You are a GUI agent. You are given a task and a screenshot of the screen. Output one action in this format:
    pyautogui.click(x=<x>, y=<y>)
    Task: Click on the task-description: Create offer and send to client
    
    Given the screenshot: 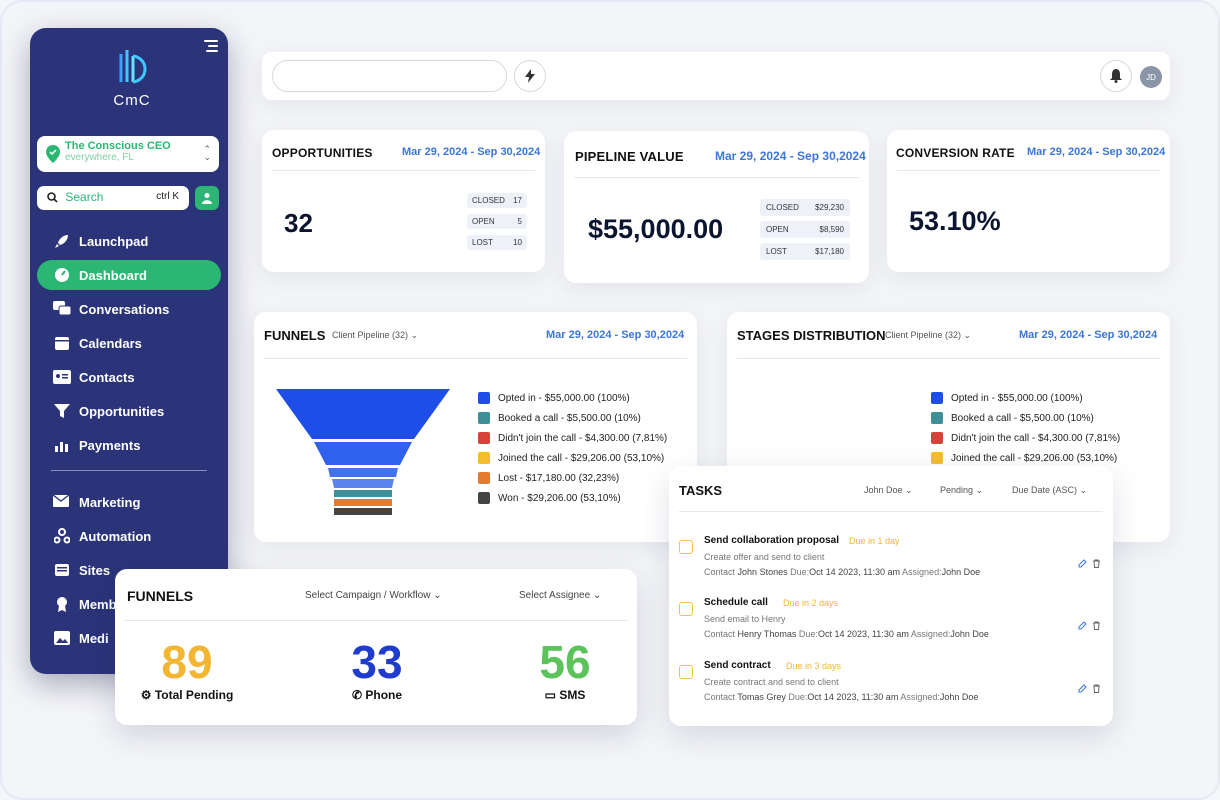 What is the action you would take?
    pyautogui.click(x=764, y=557)
    